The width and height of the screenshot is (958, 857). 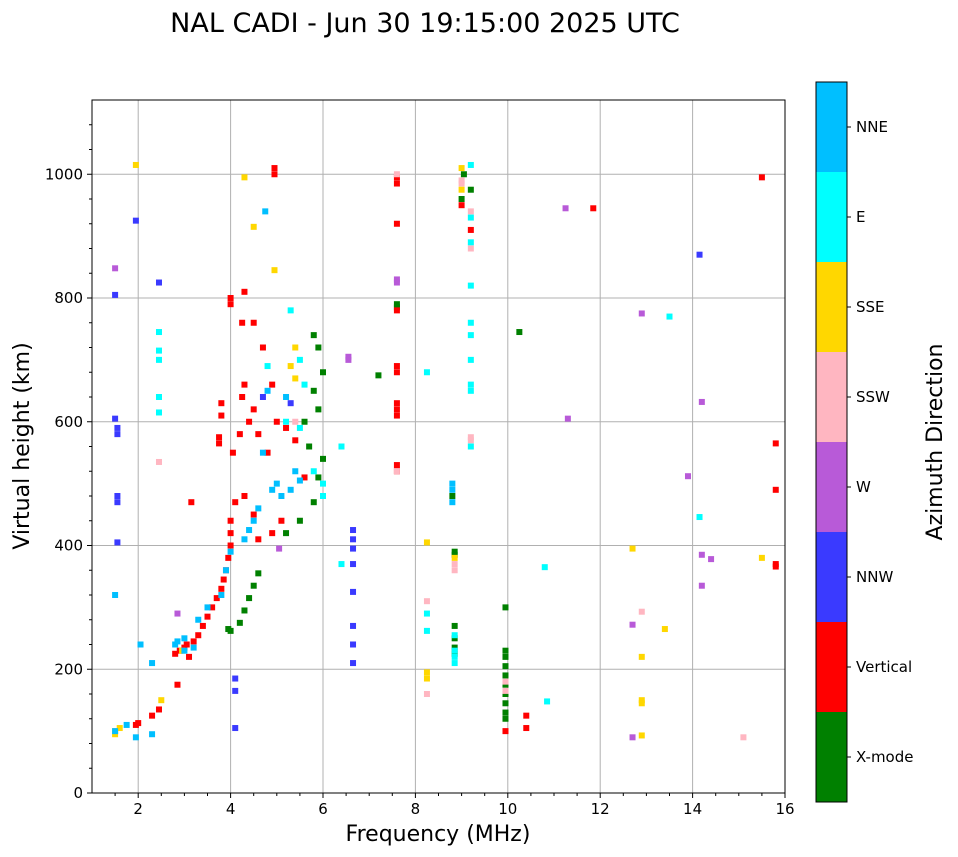 What do you see at coordinates (438, 834) in the screenshot?
I see `x-axis-label: Frequency (MHz)` at bounding box center [438, 834].